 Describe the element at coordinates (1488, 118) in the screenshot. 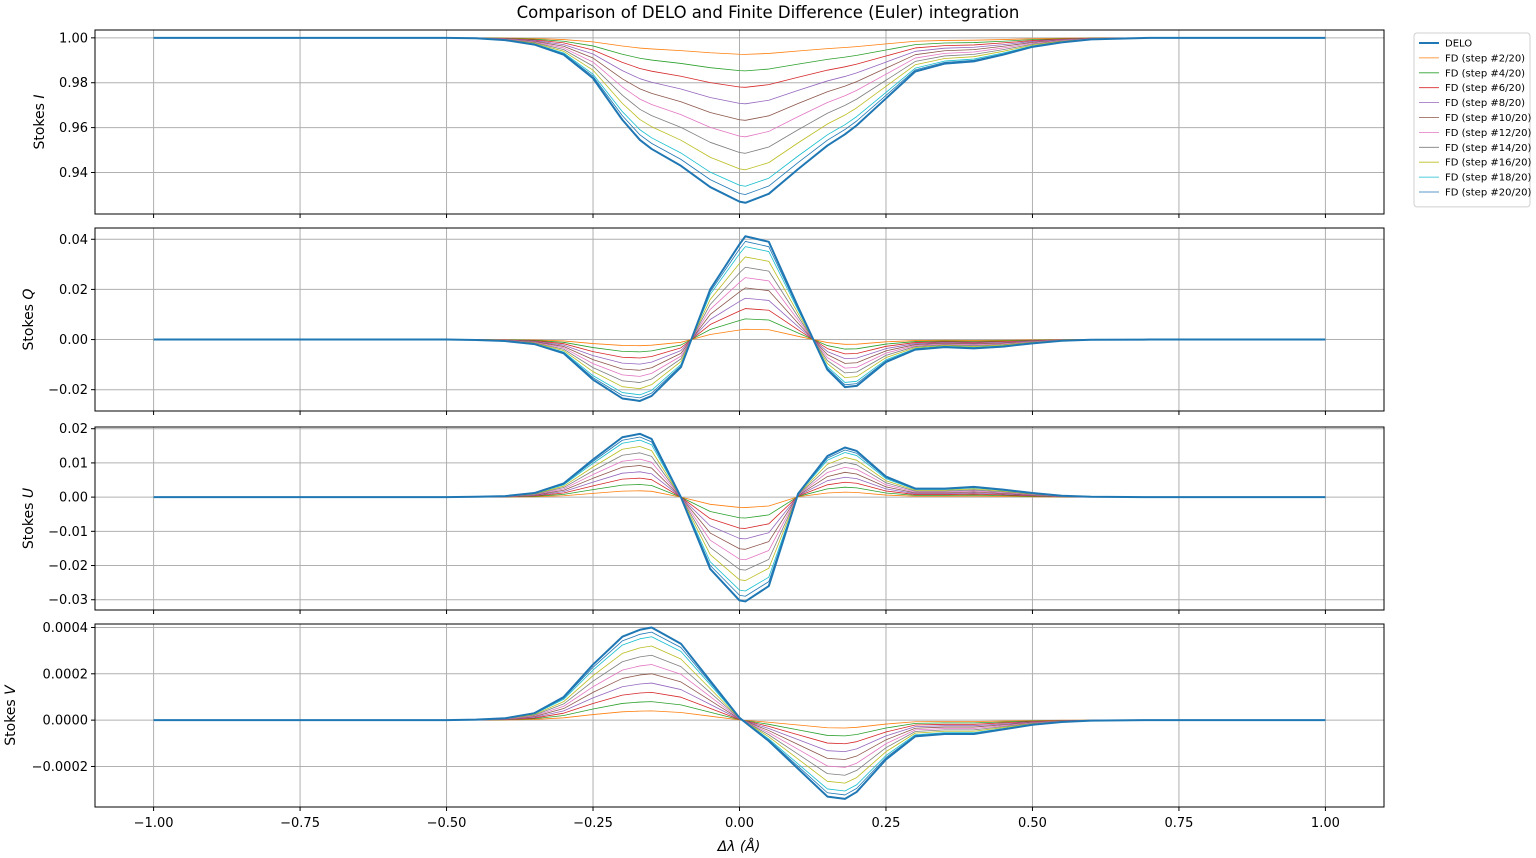

I see `legend-entry: FD (step #10/20)` at that location.